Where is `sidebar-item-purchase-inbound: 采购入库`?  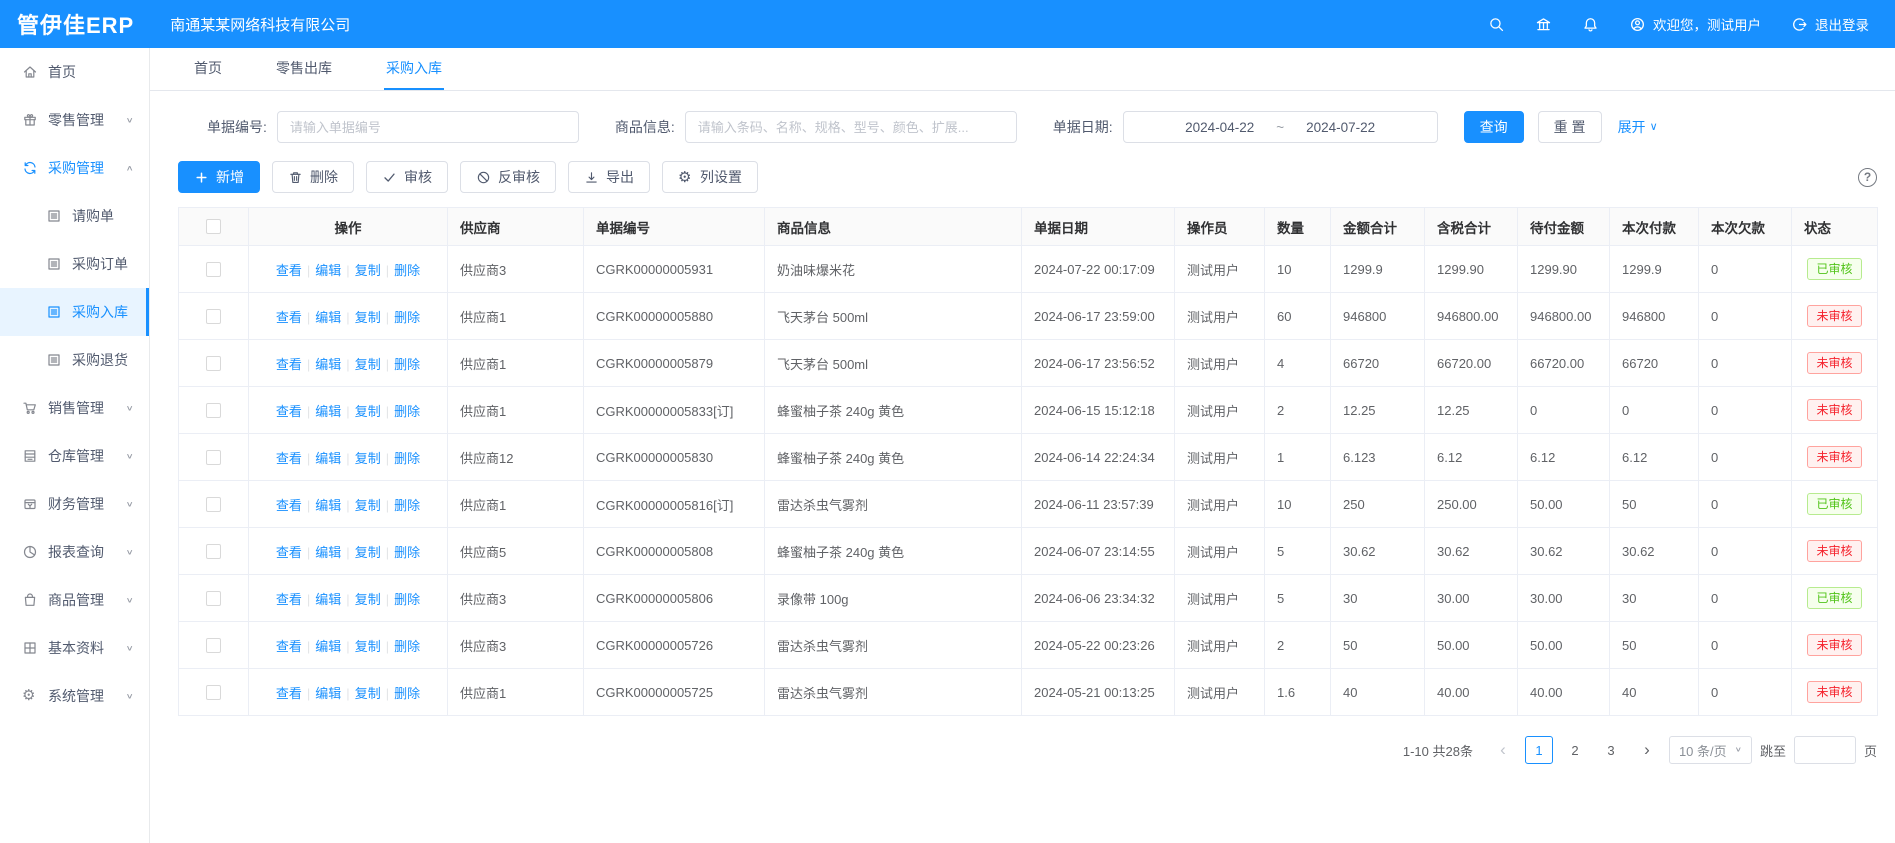 sidebar-item-purchase-inbound: 采购入库 is located at coordinates (74, 312).